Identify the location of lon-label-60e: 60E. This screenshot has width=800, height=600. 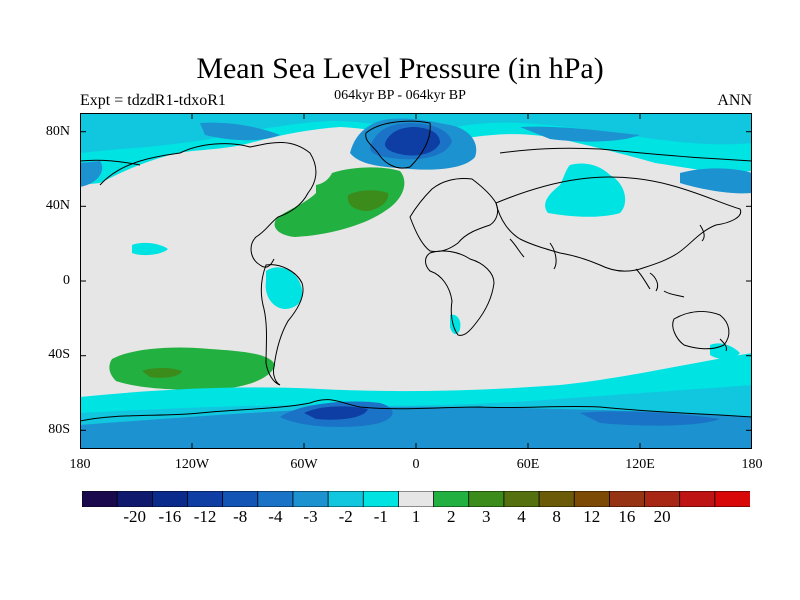
(528, 464).